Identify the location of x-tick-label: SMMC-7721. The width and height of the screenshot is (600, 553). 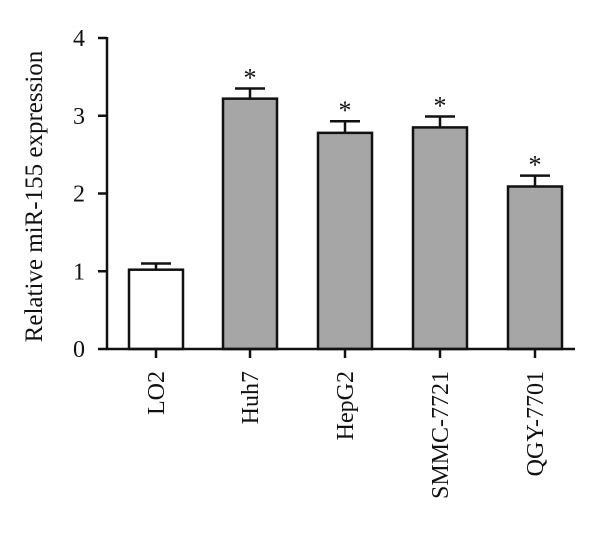
(441, 435).